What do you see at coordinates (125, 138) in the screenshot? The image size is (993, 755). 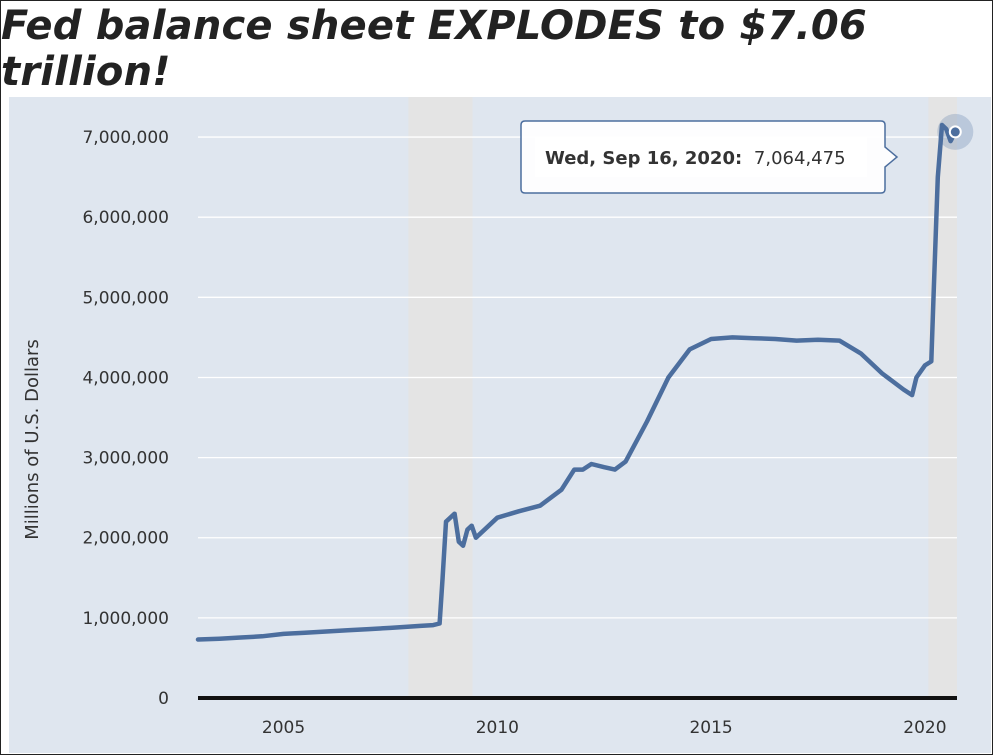 I see `y-tick-label: 7,000,000` at bounding box center [125, 138].